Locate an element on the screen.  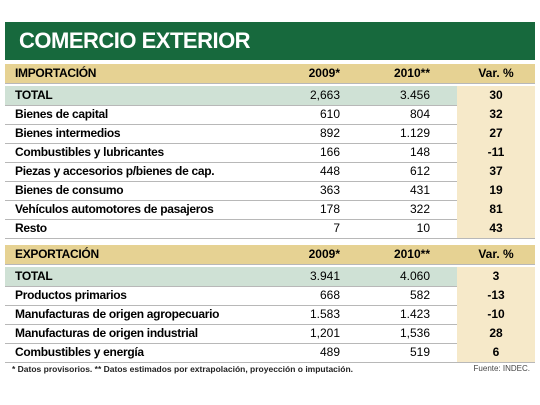
value-var: 43 is located at coordinates (496, 228).